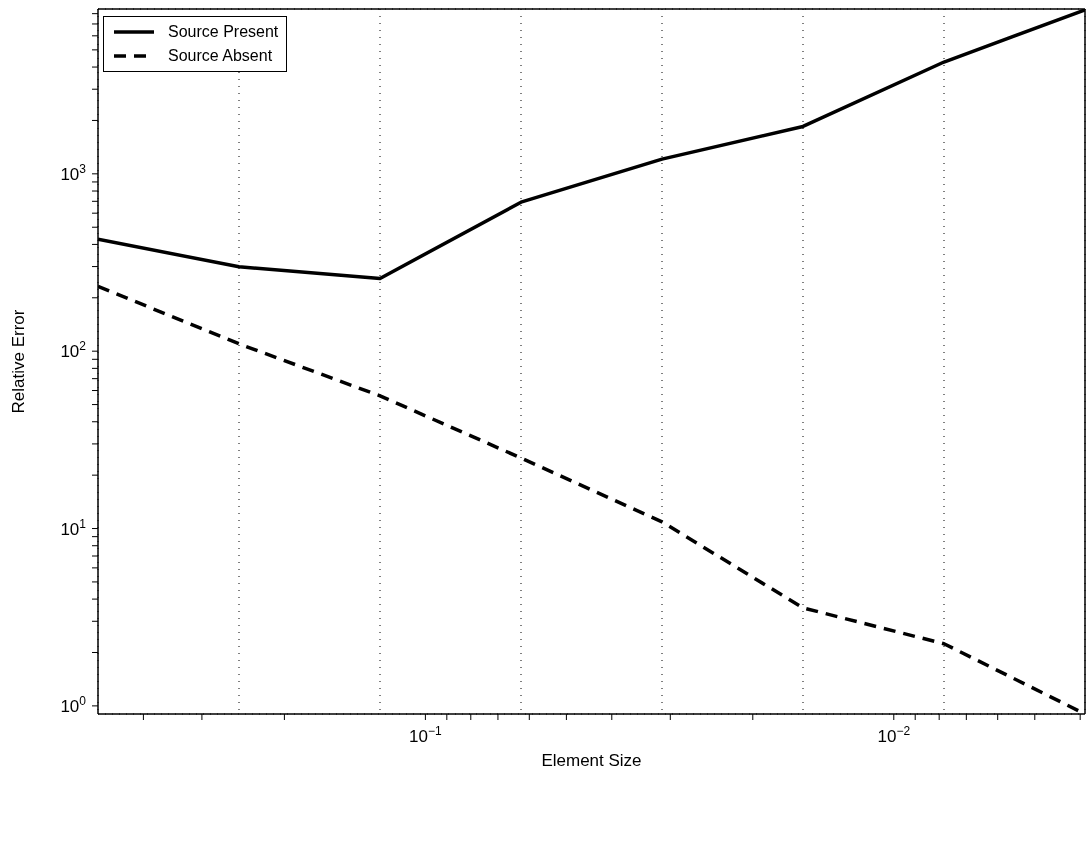 This screenshot has height=858, width=1090. I want to click on y-axis-title: Relative Error, so click(19, 361).